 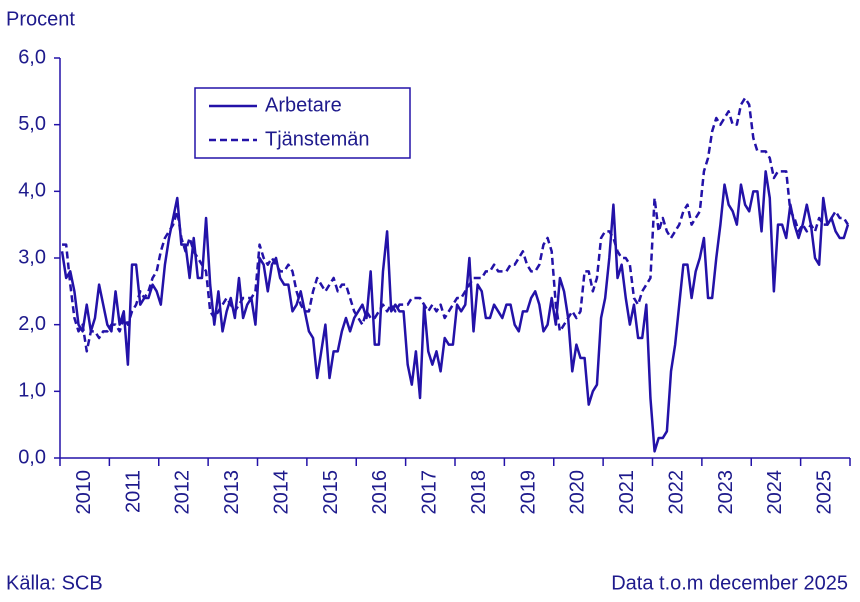 What do you see at coordinates (32, 391) in the screenshot?
I see `y-tick-label: 1,0` at bounding box center [32, 391].